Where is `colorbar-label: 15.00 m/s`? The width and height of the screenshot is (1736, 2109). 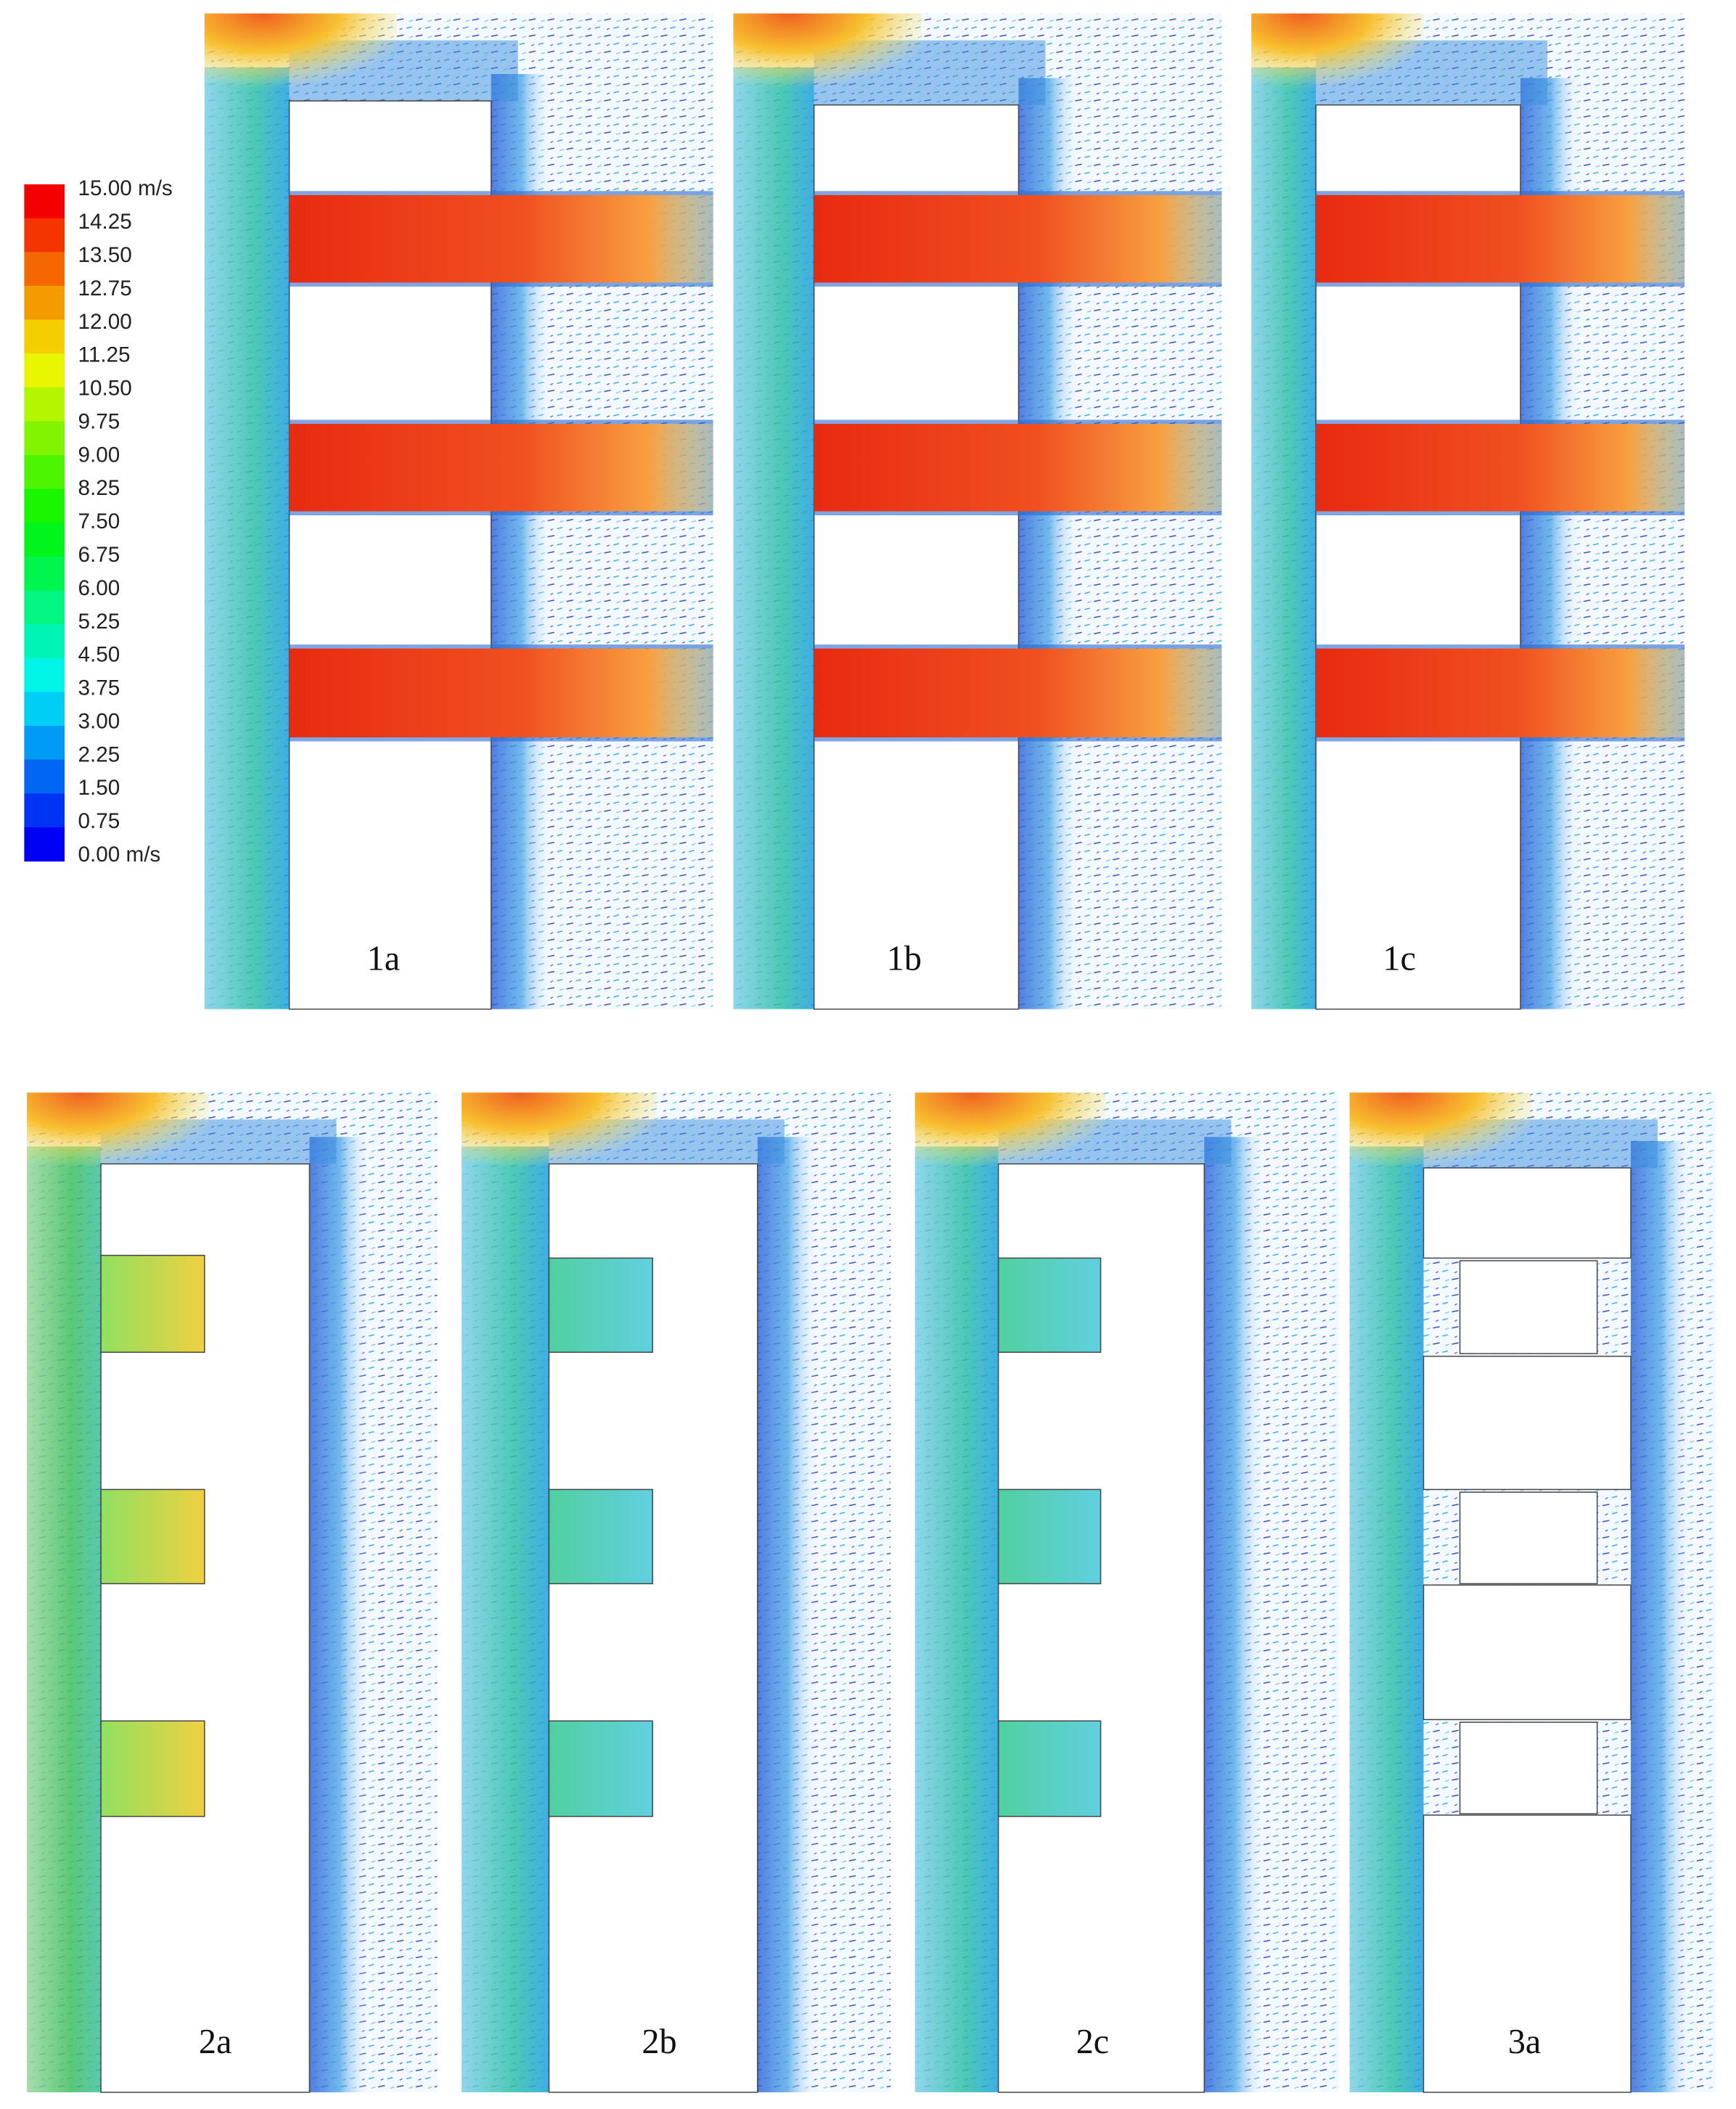 colorbar-label: 15.00 m/s is located at coordinates (125, 188).